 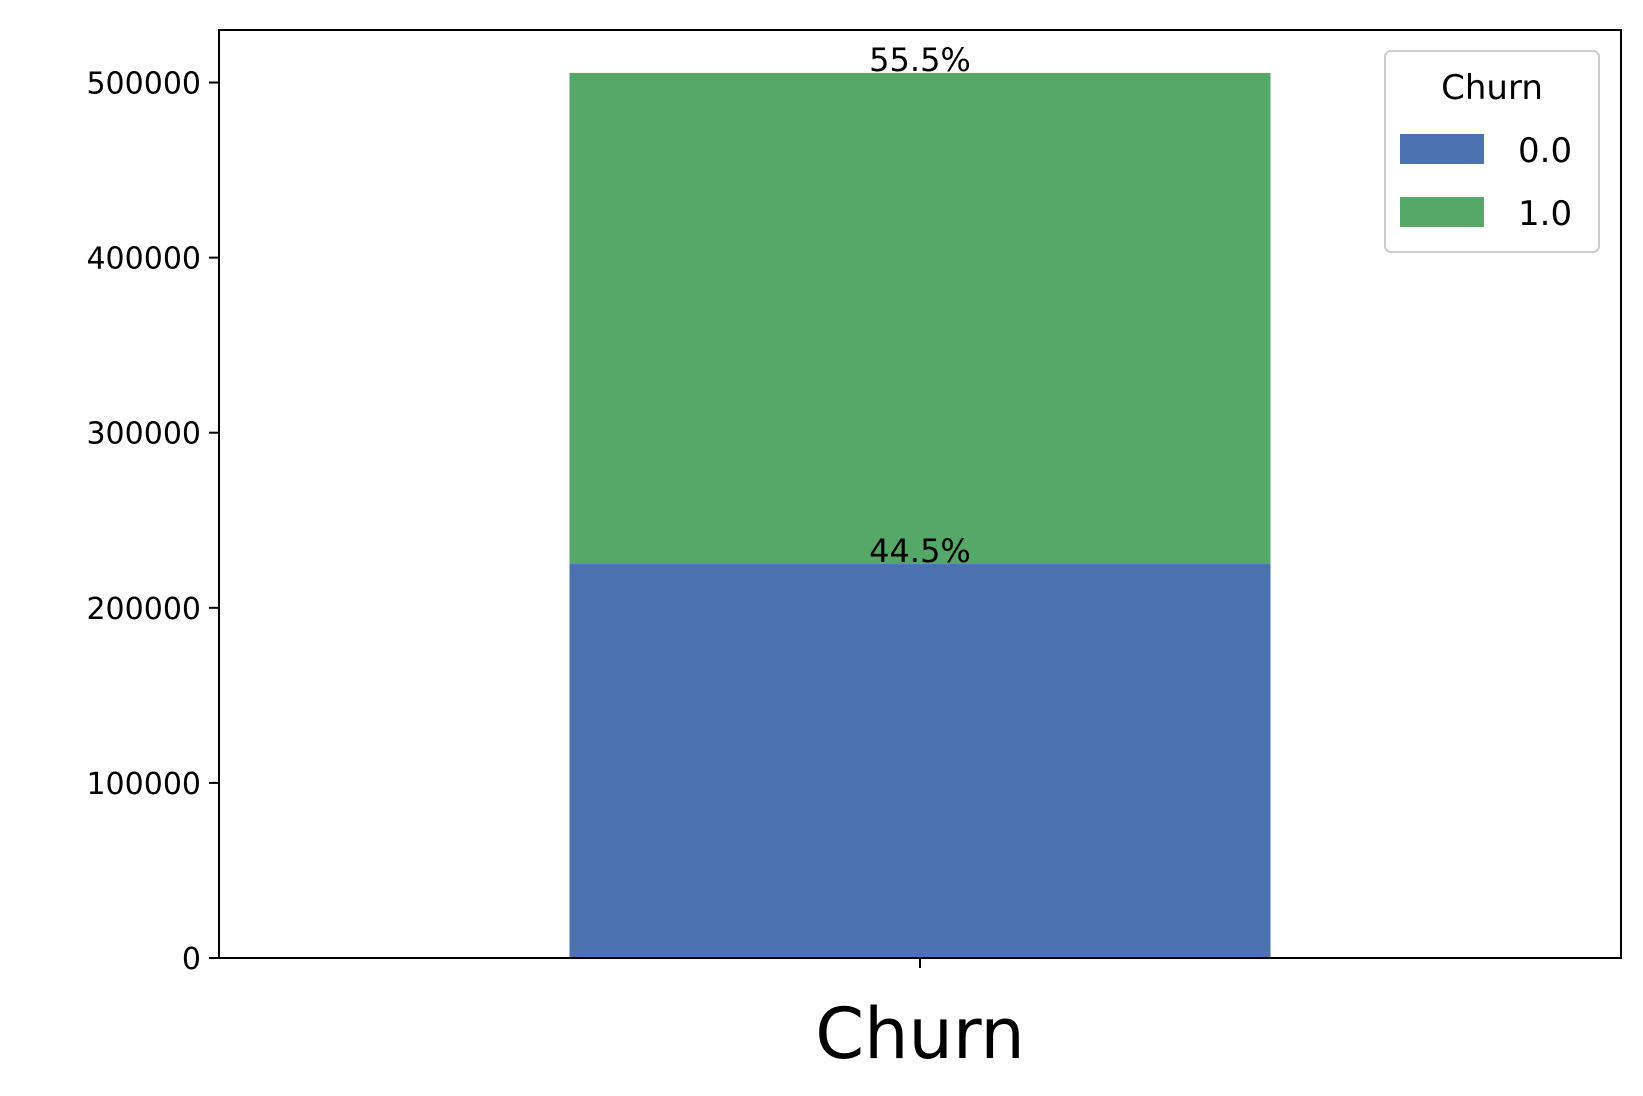 What do you see at coordinates (143, 784) in the screenshot?
I see `y-tick-label: 100000` at bounding box center [143, 784].